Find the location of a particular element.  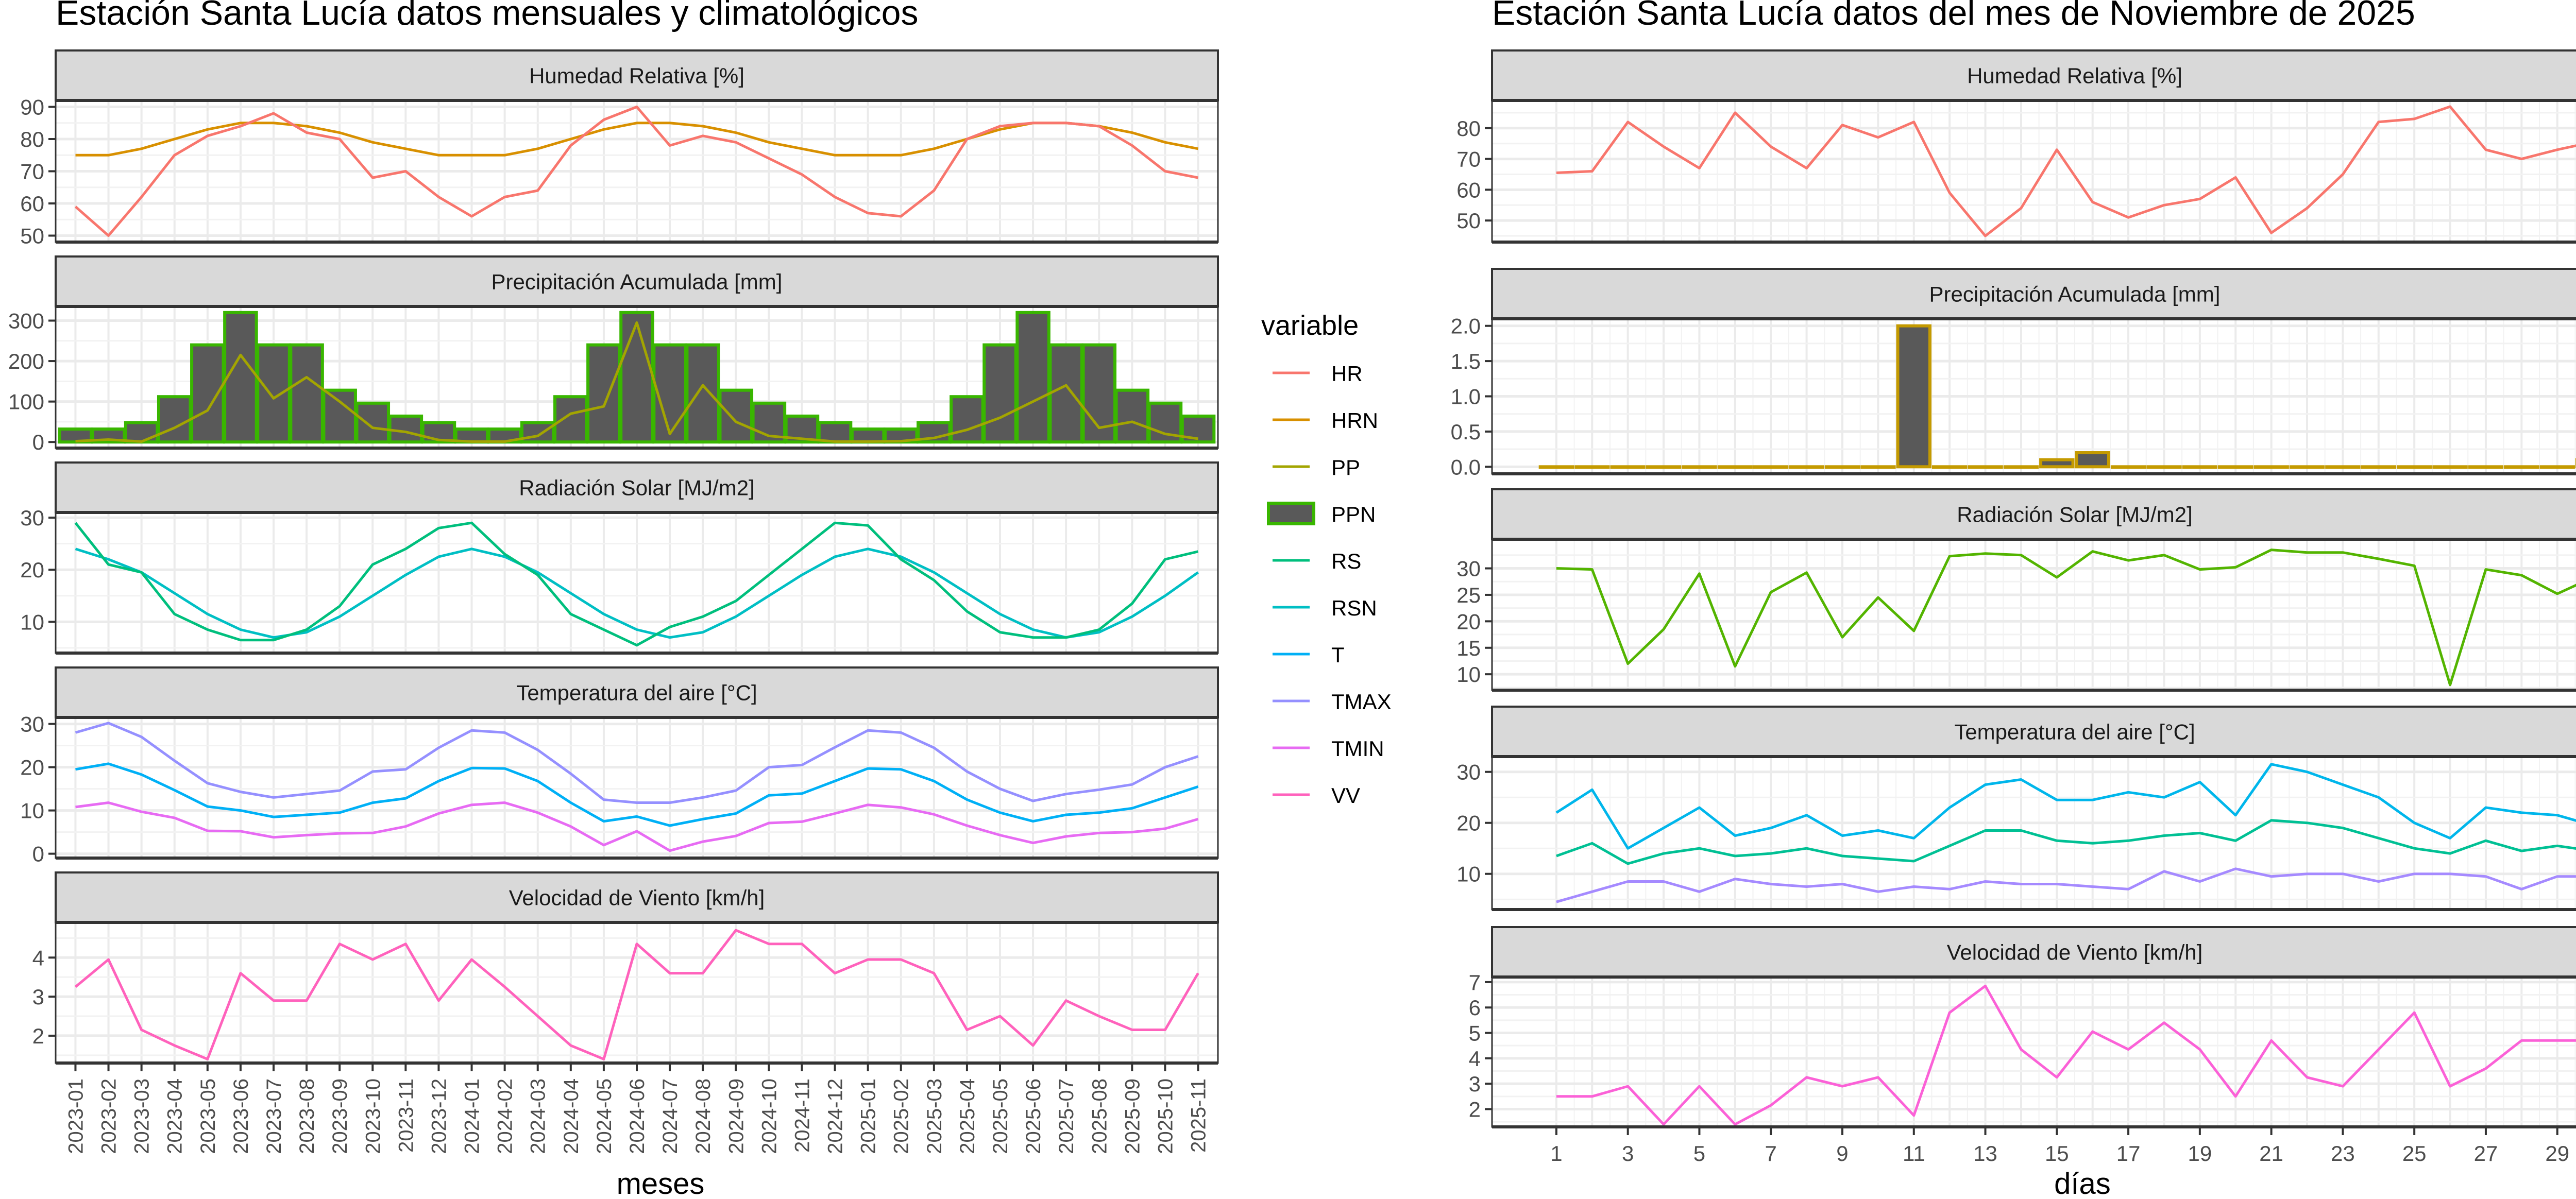

legend-label: TMAX is located at coordinates (1361, 702).